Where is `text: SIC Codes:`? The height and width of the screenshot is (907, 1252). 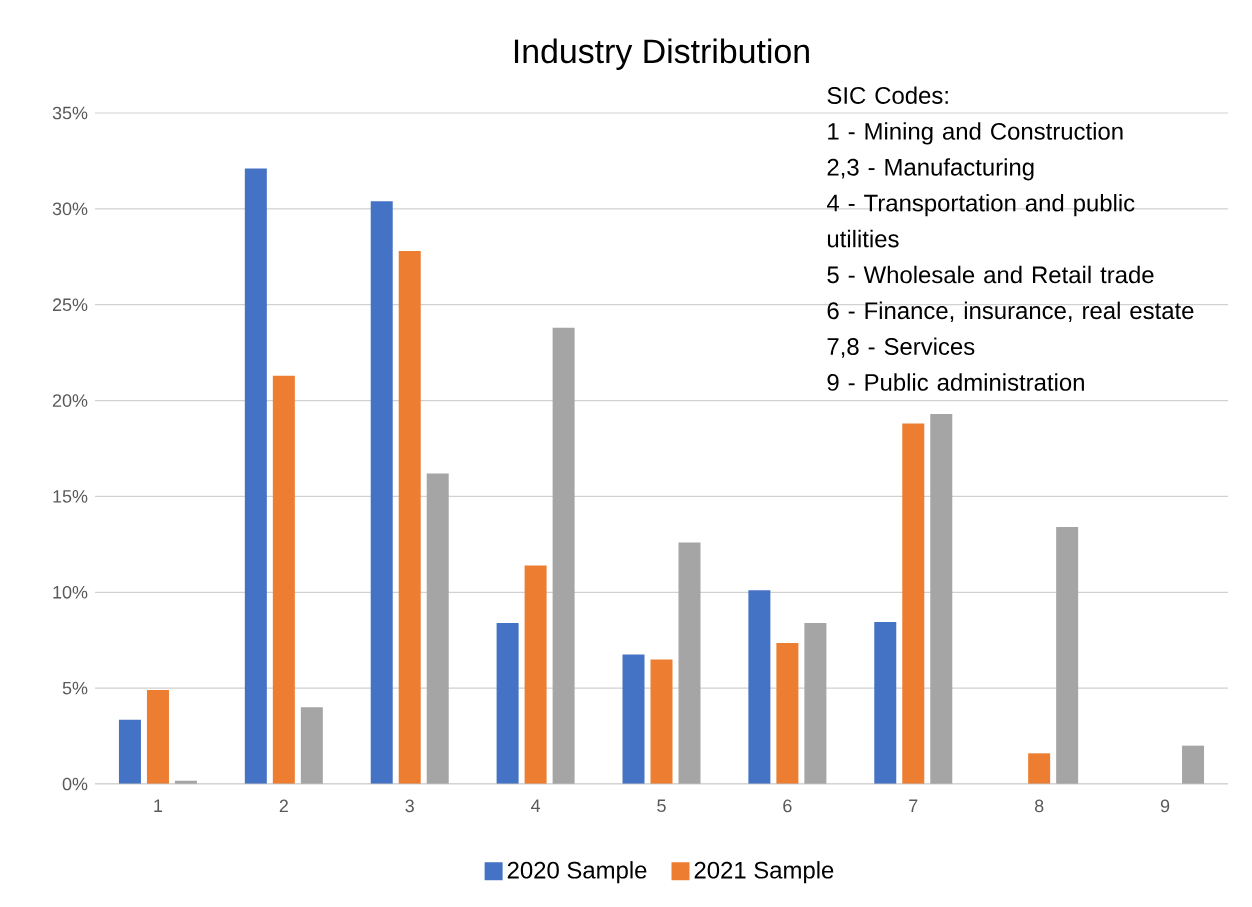
text: SIC Codes: is located at coordinates (887, 95).